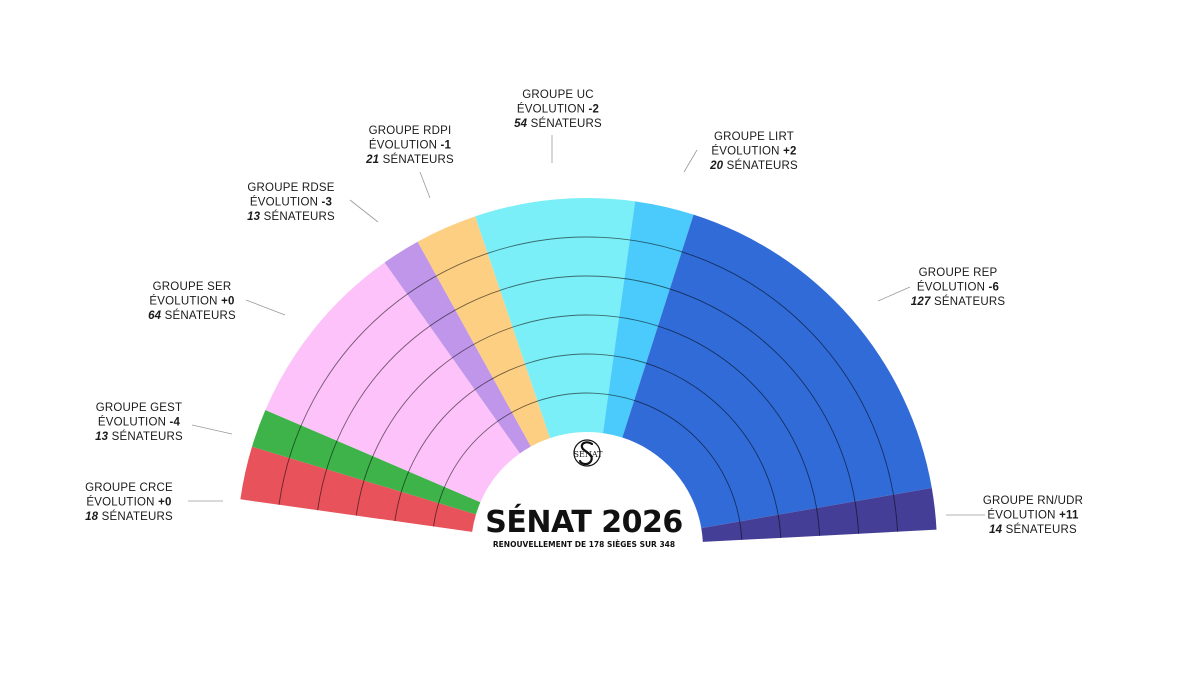  What do you see at coordinates (521, 124) in the screenshot?
I see `label-seats-value: 54` at bounding box center [521, 124].